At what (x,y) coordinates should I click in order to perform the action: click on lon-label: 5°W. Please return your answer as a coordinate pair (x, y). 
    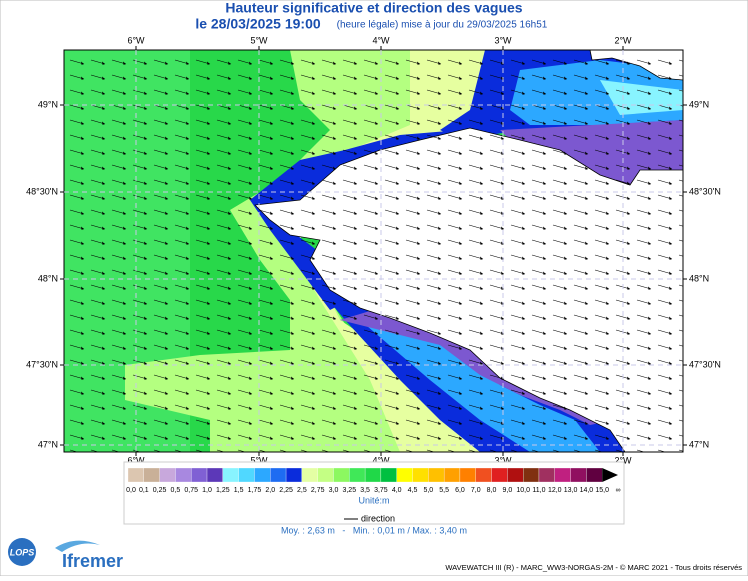
    Looking at the image, I should click on (259, 460).